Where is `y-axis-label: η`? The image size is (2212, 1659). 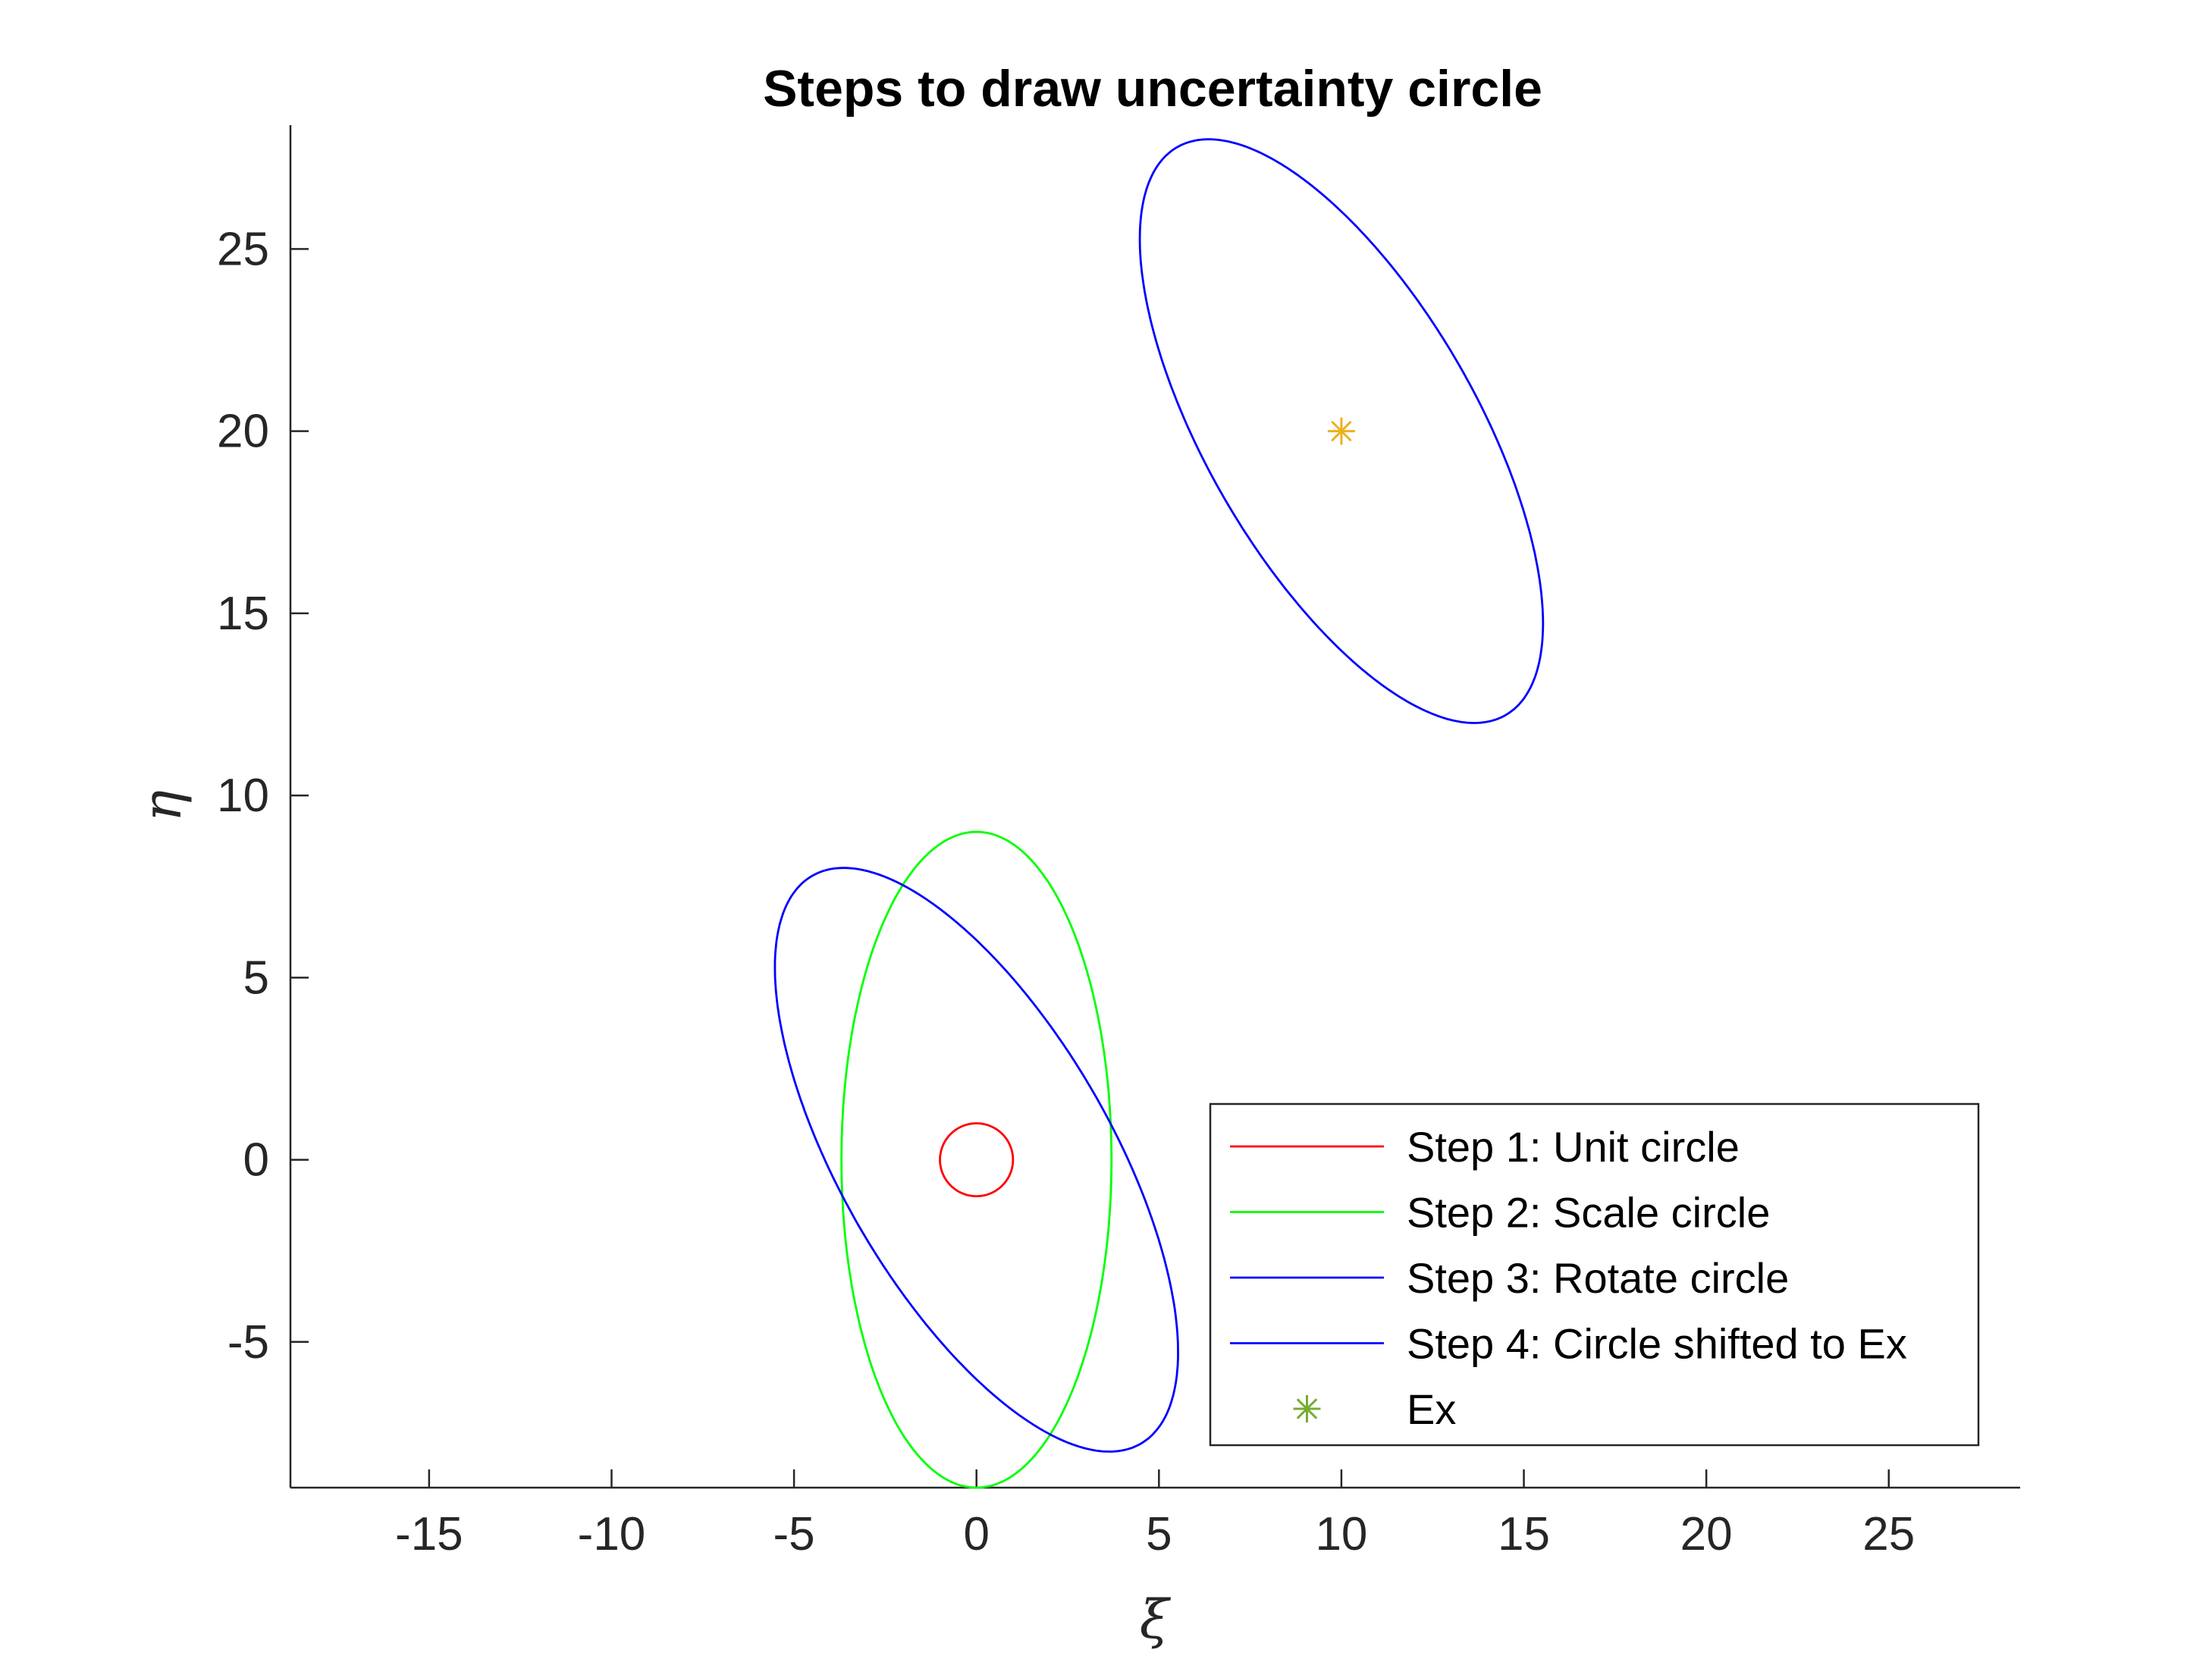 y-axis-label: η is located at coordinates (162, 806).